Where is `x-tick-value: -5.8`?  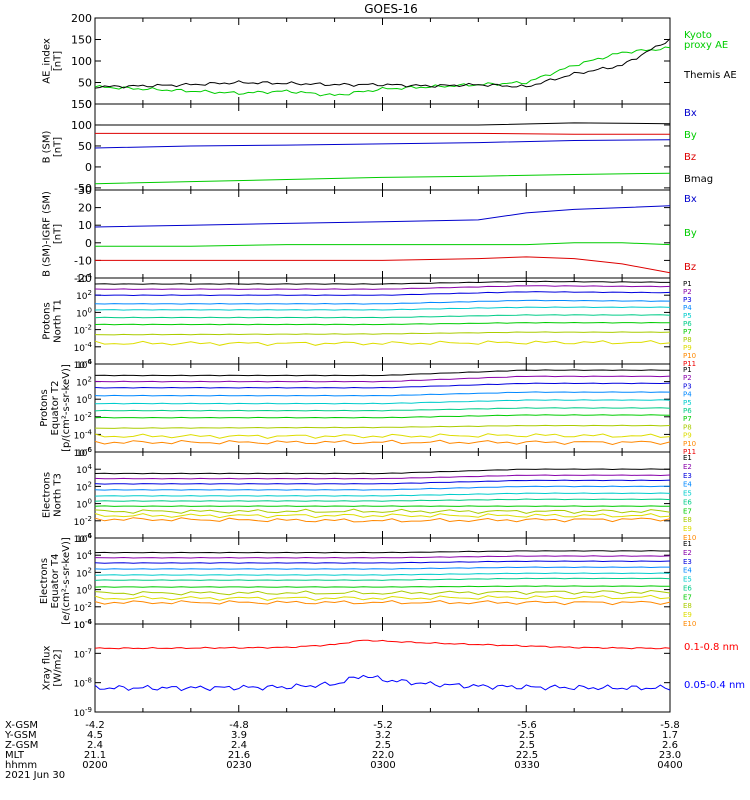
x-tick-value: -5.8 is located at coordinates (670, 725).